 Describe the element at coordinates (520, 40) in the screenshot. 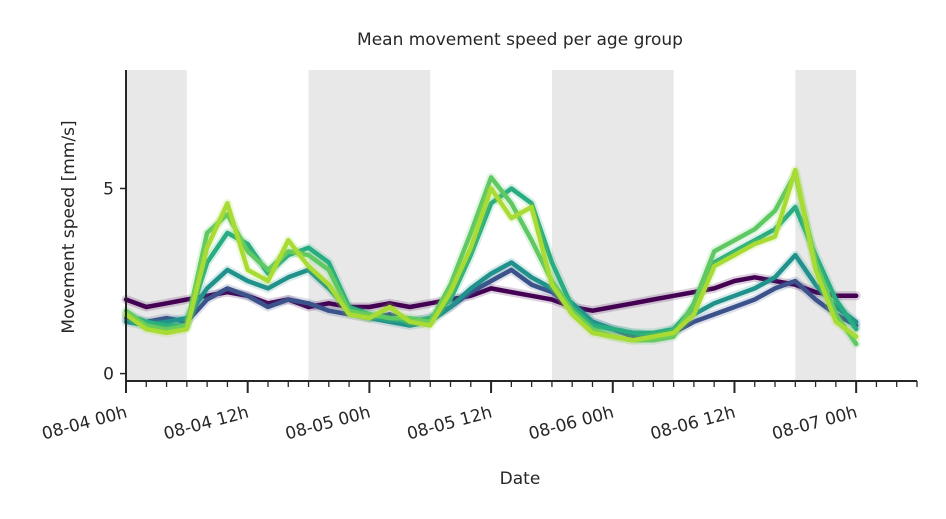

I see `chart-title: Mean movement speed per age group` at that location.